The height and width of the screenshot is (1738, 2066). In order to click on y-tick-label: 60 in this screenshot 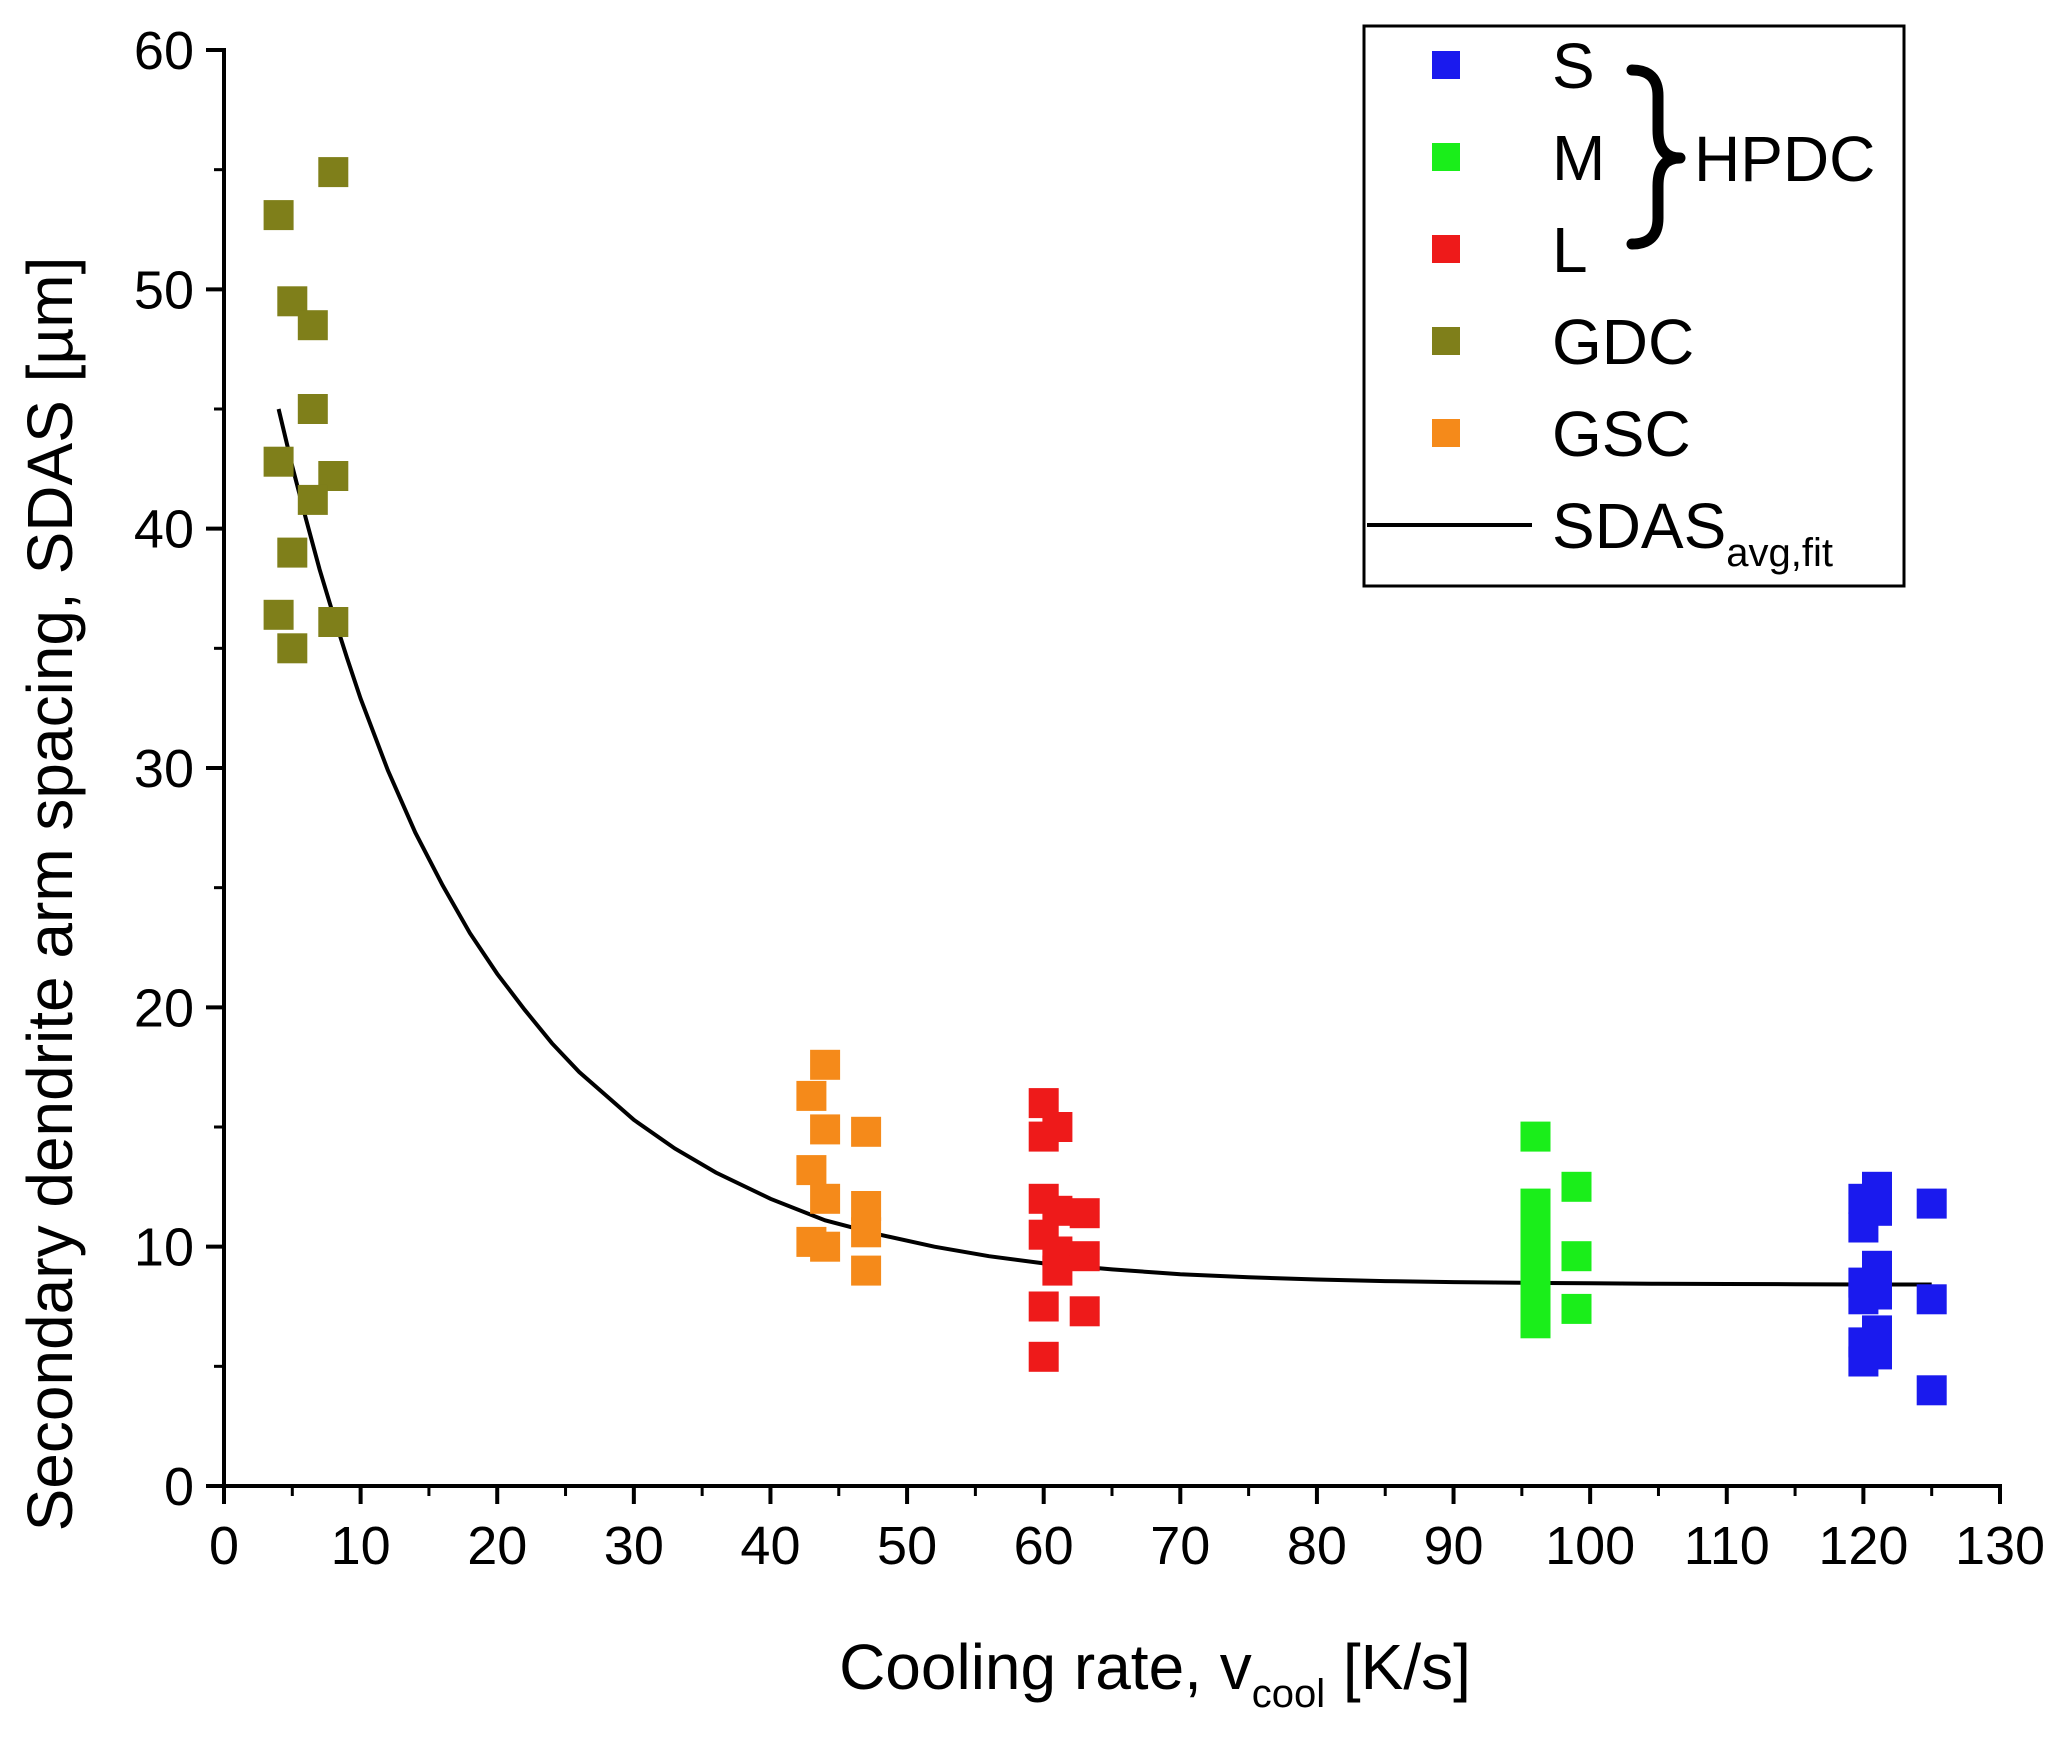, I will do `click(164, 51)`.